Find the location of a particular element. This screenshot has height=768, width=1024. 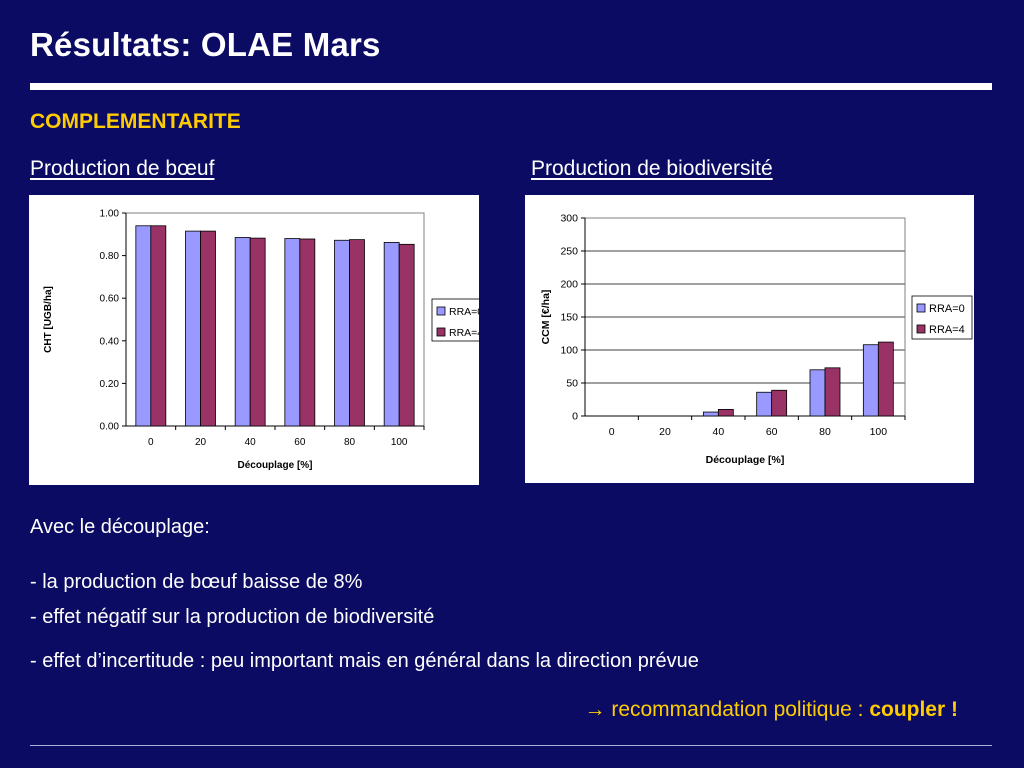

beef-chart-y-tick-label: 0.60 is located at coordinates (110, 299).